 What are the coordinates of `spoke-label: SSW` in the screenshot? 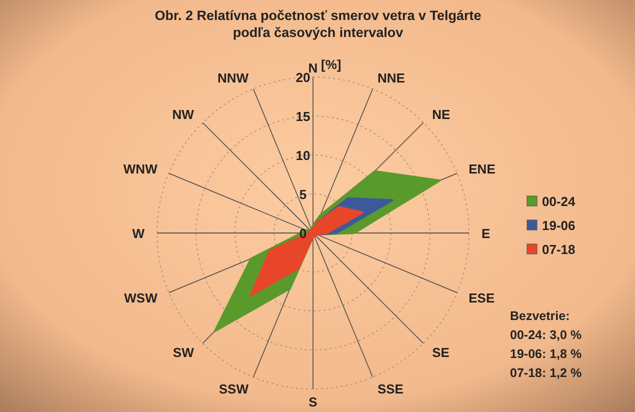 It's located at (234, 389).